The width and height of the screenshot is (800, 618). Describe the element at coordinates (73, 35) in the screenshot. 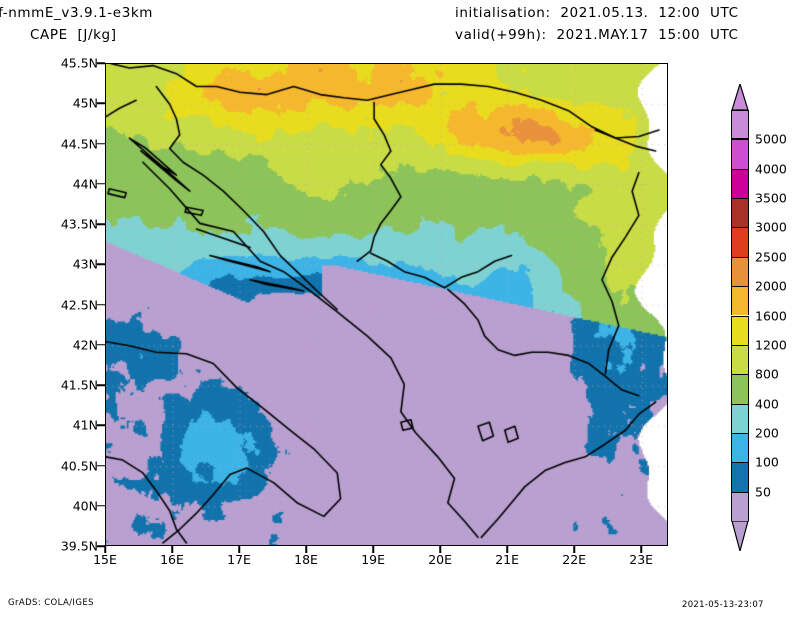

I see `field-title: CAPE [J/kg]` at that location.